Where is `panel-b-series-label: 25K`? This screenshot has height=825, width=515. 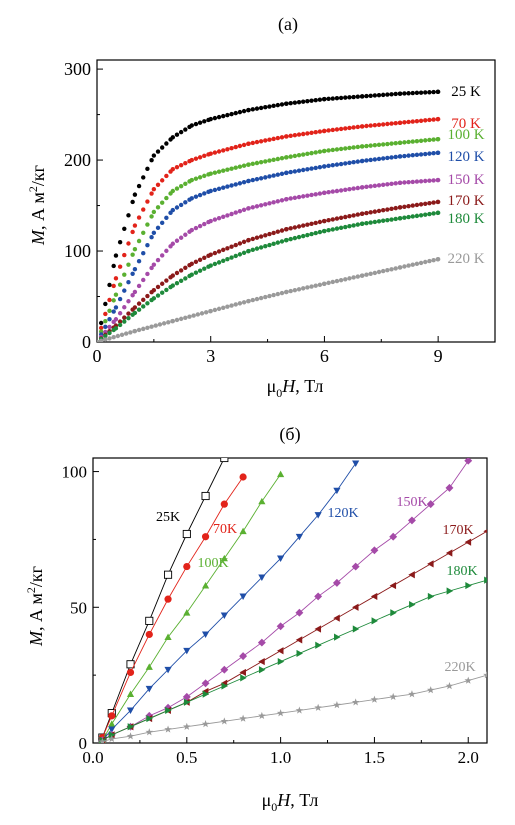
panel-b-series-label: 25K is located at coordinates (168, 517).